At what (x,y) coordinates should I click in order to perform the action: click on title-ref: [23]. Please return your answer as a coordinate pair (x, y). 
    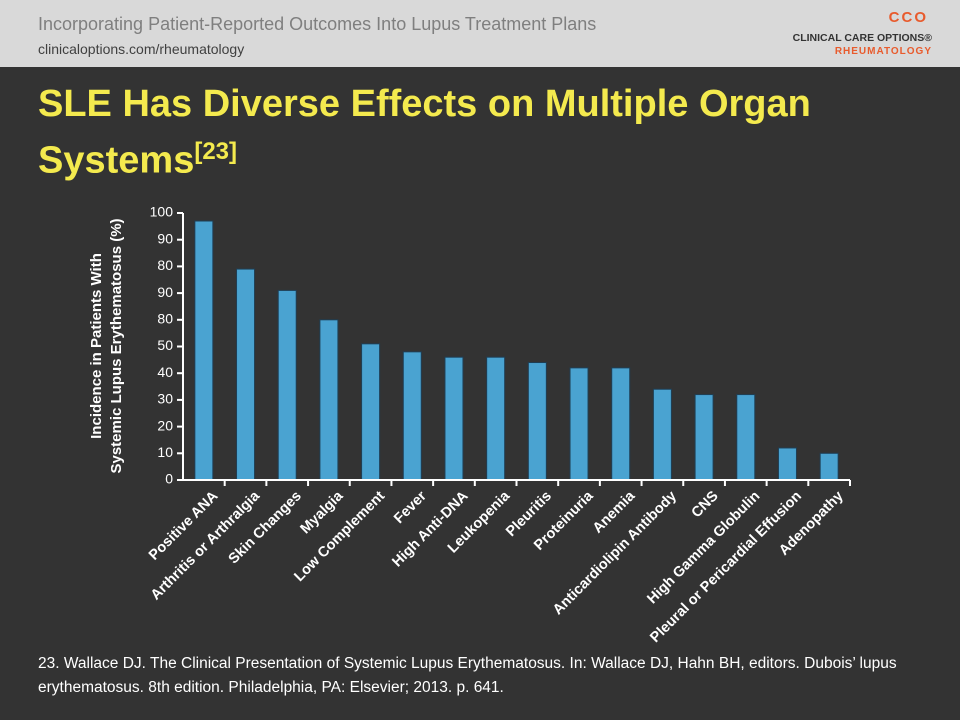
    Looking at the image, I should click on (216, 151).